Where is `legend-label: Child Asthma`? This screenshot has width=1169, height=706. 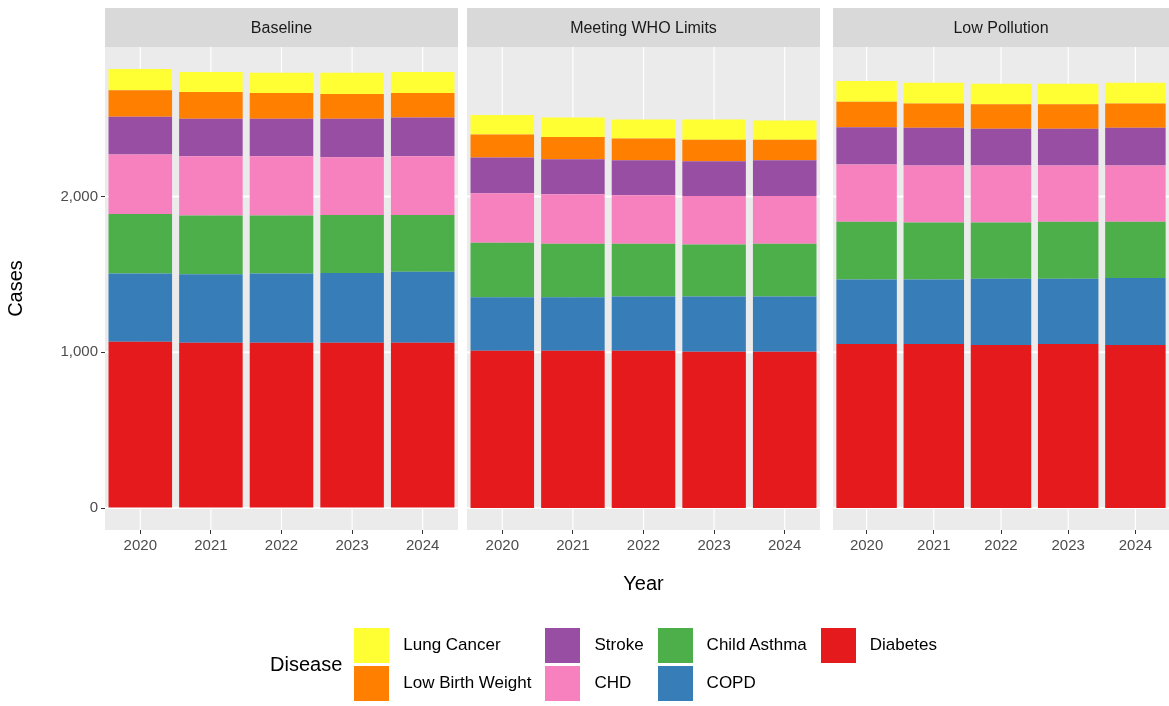 legend-label: Child Asthma is located at coordinates (756, 645).